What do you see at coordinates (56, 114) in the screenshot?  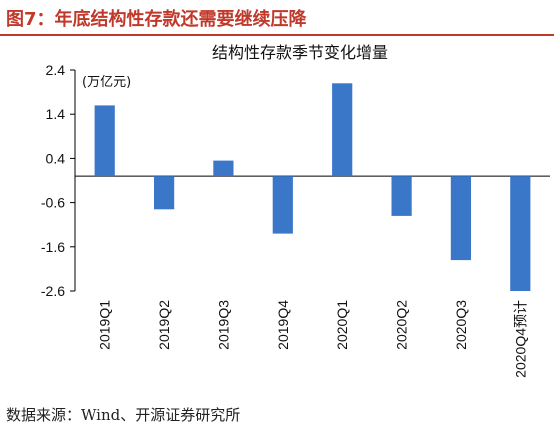 I see `y-tick-label: 1.4` at bounding box center [56, 114].